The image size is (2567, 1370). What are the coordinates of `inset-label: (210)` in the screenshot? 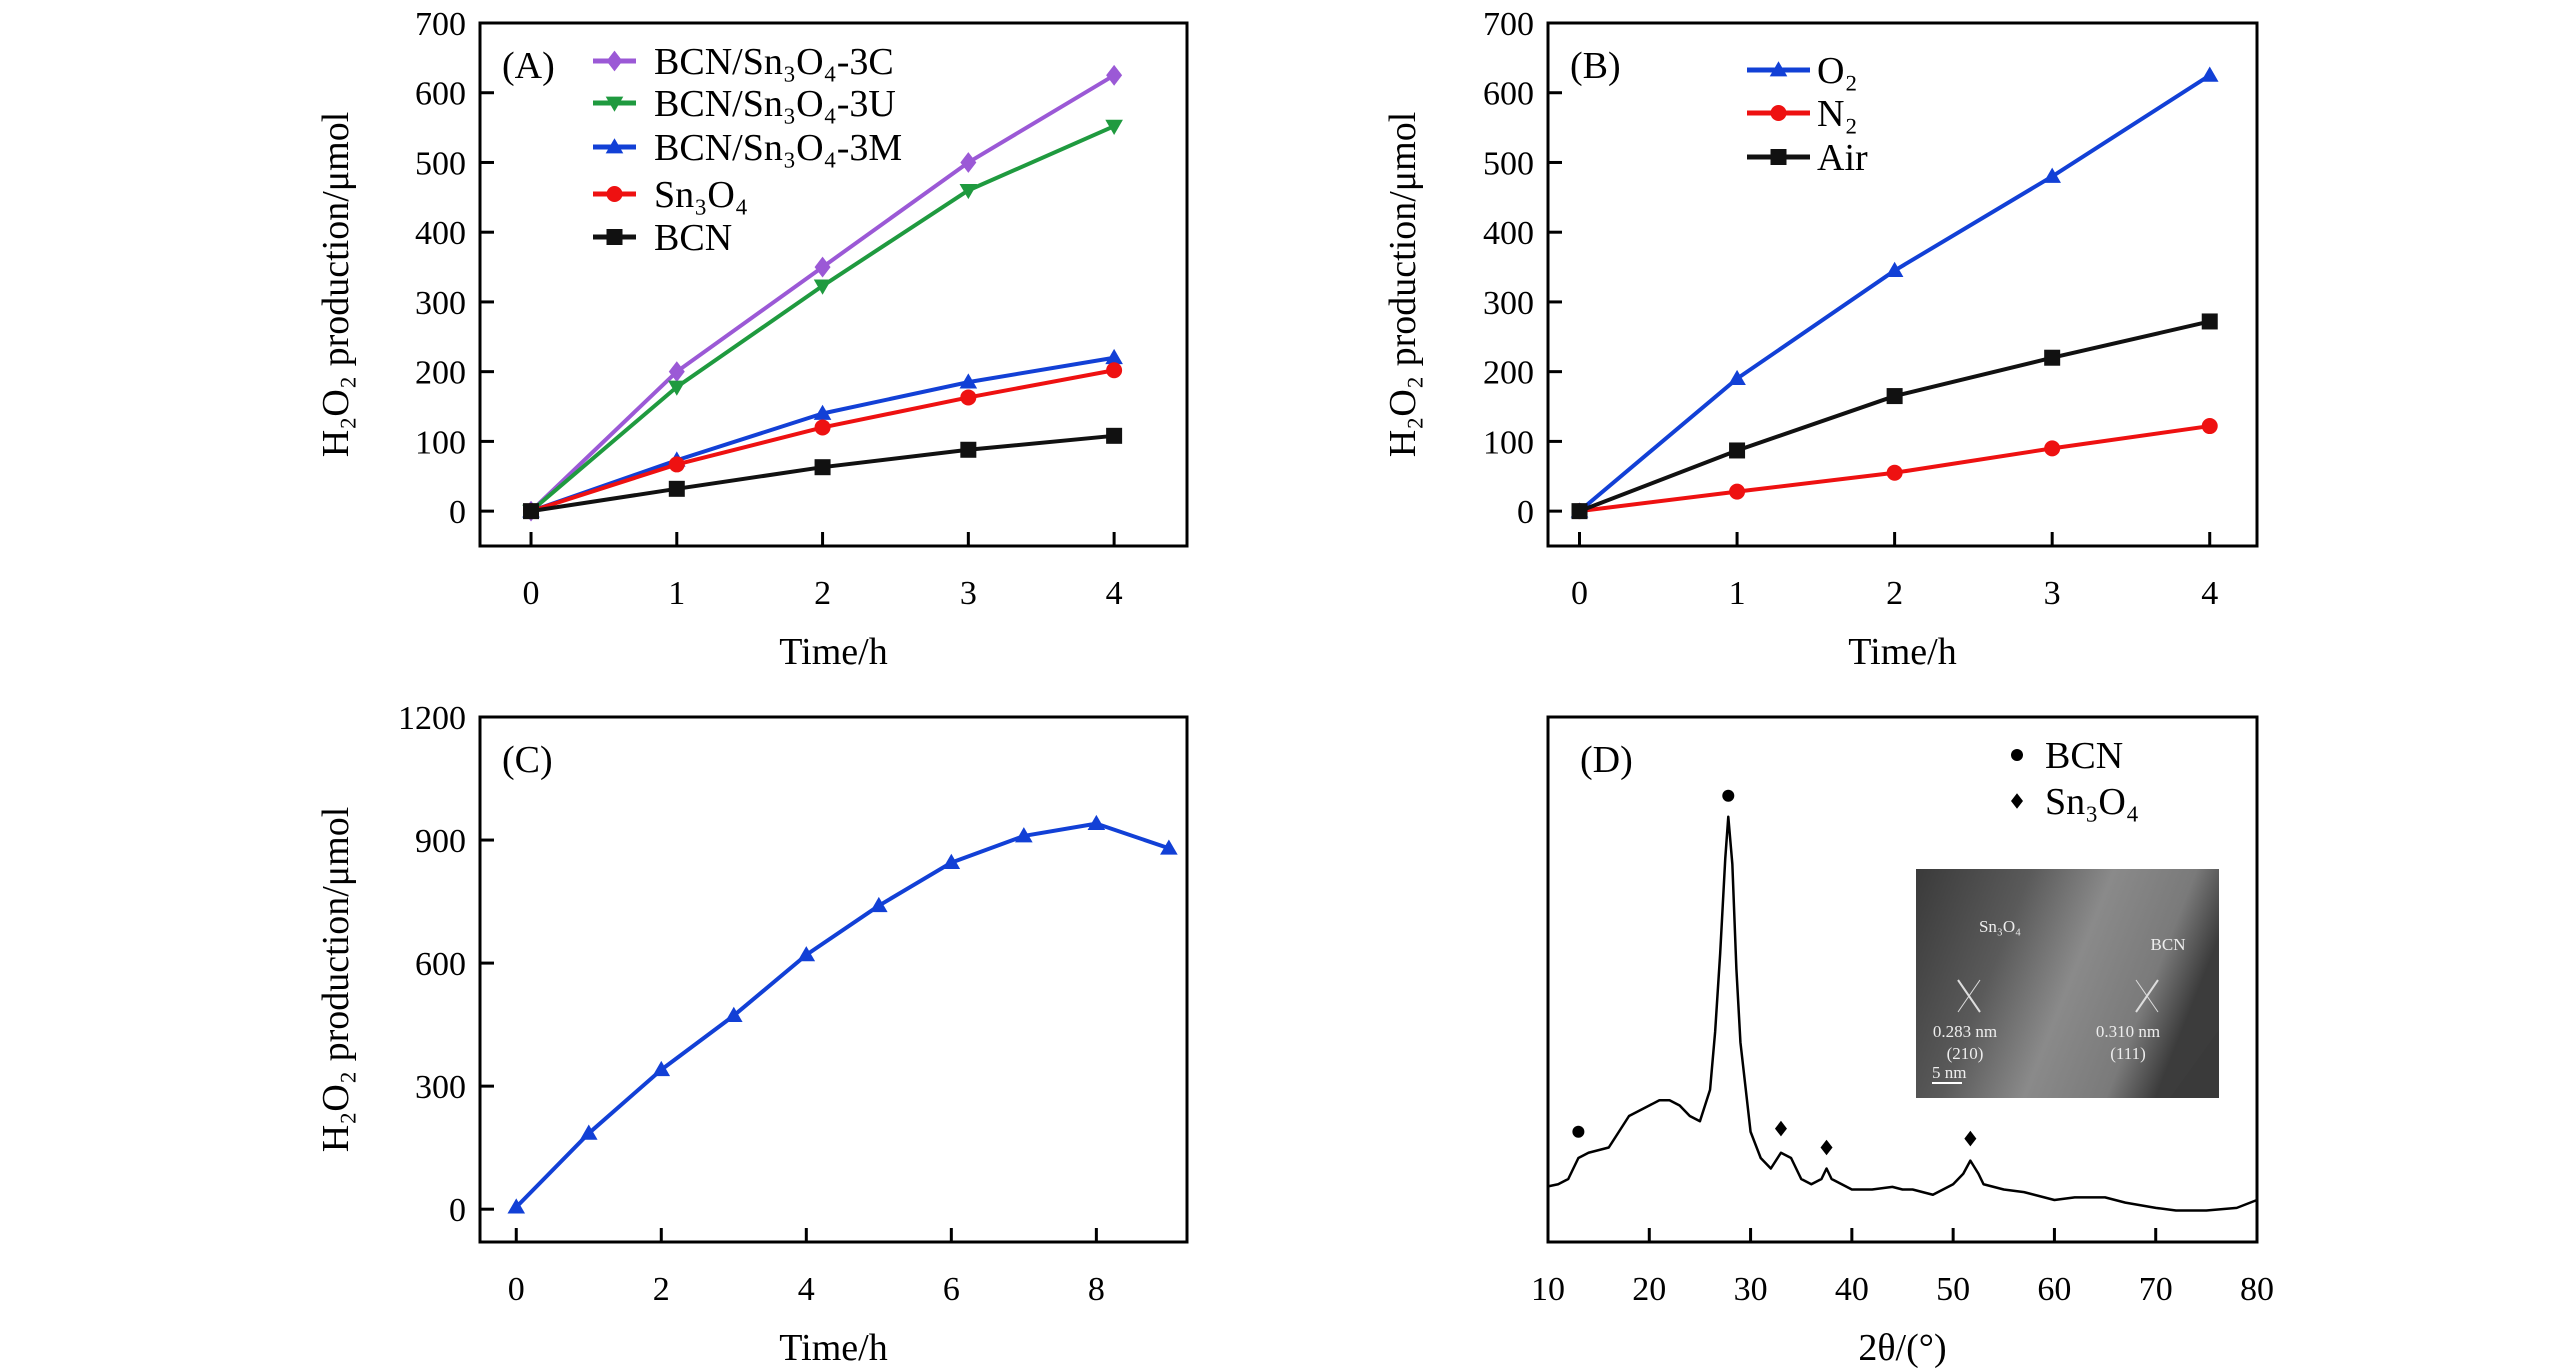 It's located at (1965, 1053).